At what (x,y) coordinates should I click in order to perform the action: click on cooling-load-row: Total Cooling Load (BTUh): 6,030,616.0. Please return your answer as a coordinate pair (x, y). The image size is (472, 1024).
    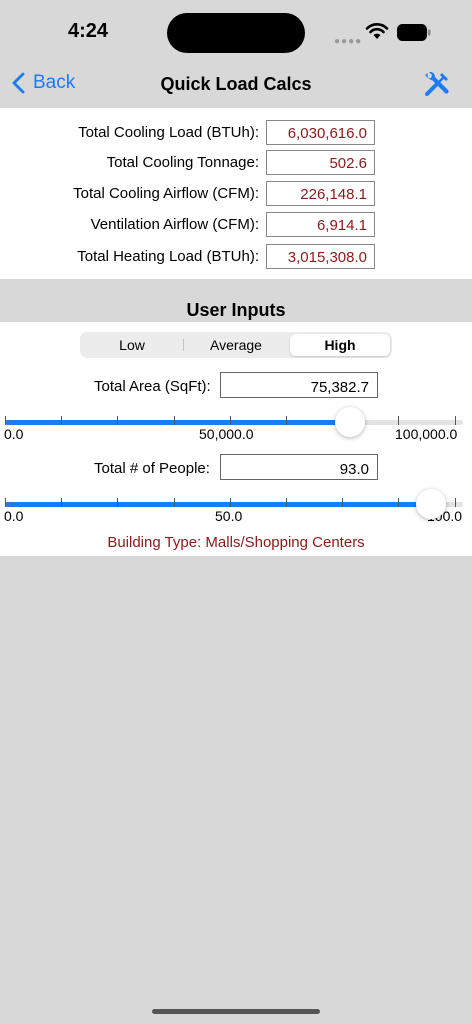
    Looking at the image, I should click on (236, 133).